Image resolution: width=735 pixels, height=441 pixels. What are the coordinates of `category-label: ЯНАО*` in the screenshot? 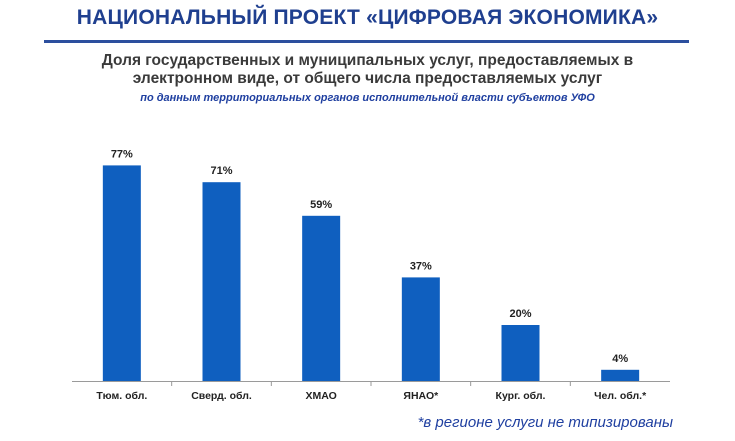 It's located at (421, 396).